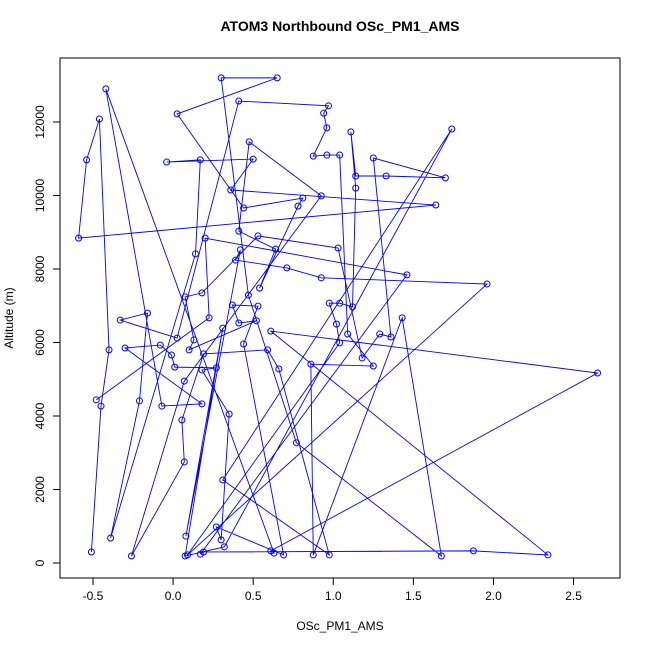  What do you see at coordinates (40, 195) in the screenshot?
I see `y-tick-label: 10000` at bounding box center [40, 195].